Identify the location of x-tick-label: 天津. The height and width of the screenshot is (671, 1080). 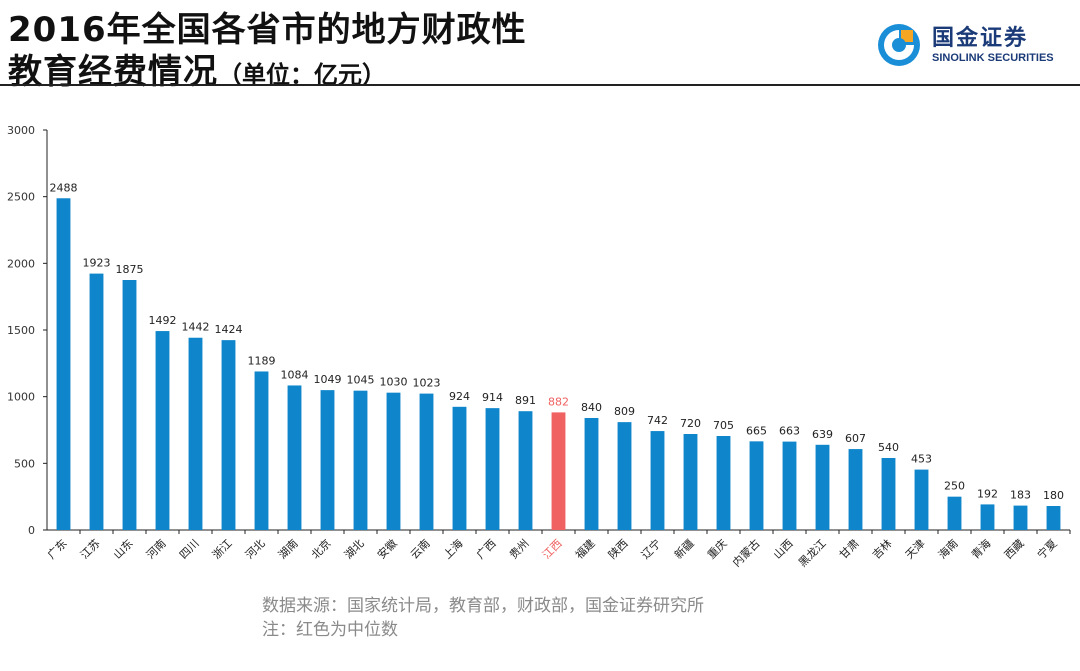
(915, 549).